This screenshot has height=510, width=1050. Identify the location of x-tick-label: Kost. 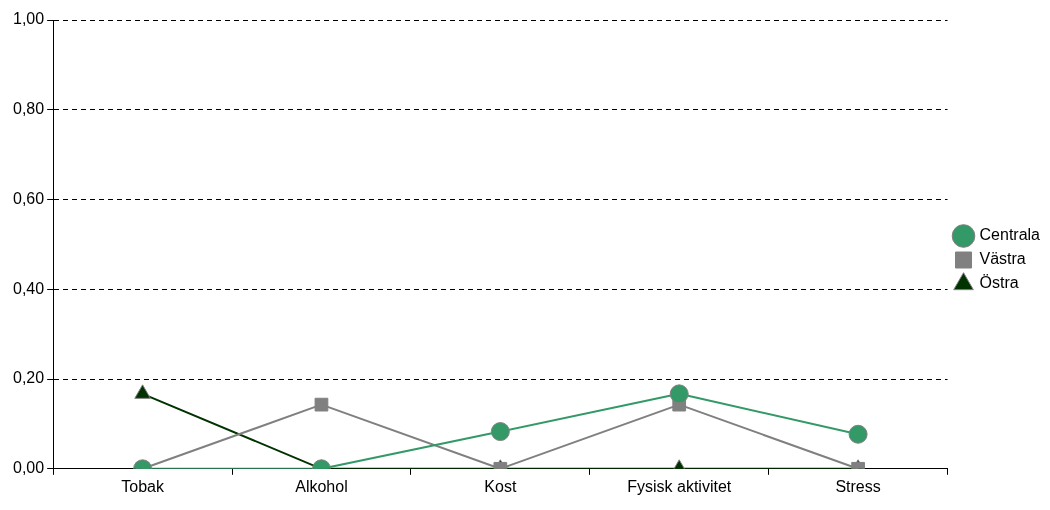
(500, 486).